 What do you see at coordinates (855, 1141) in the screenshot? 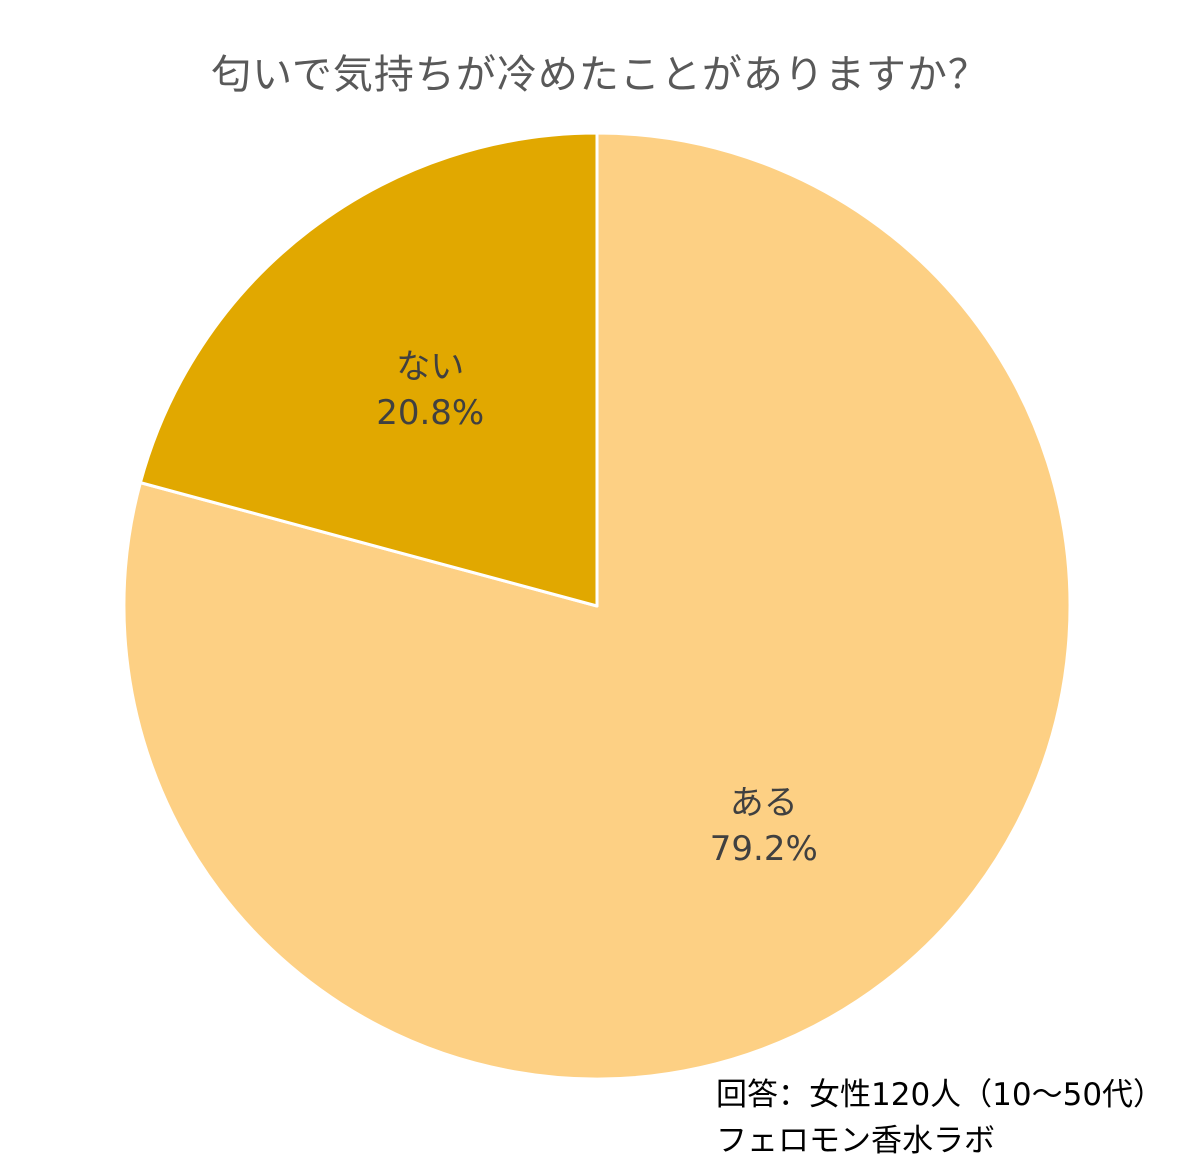
I see `source-note: フェロモン香水ラボ` at bounding box center [855, 1141].